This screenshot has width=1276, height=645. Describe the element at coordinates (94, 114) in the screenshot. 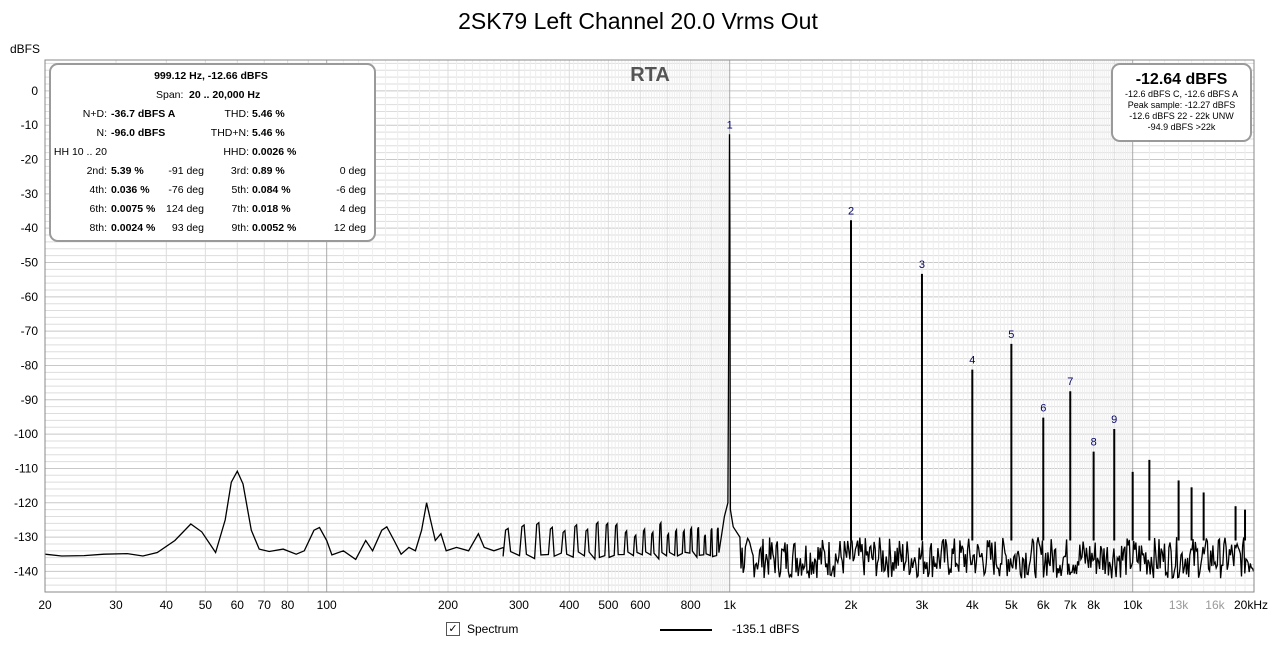

I see `stat-label: N+D:` at that location.